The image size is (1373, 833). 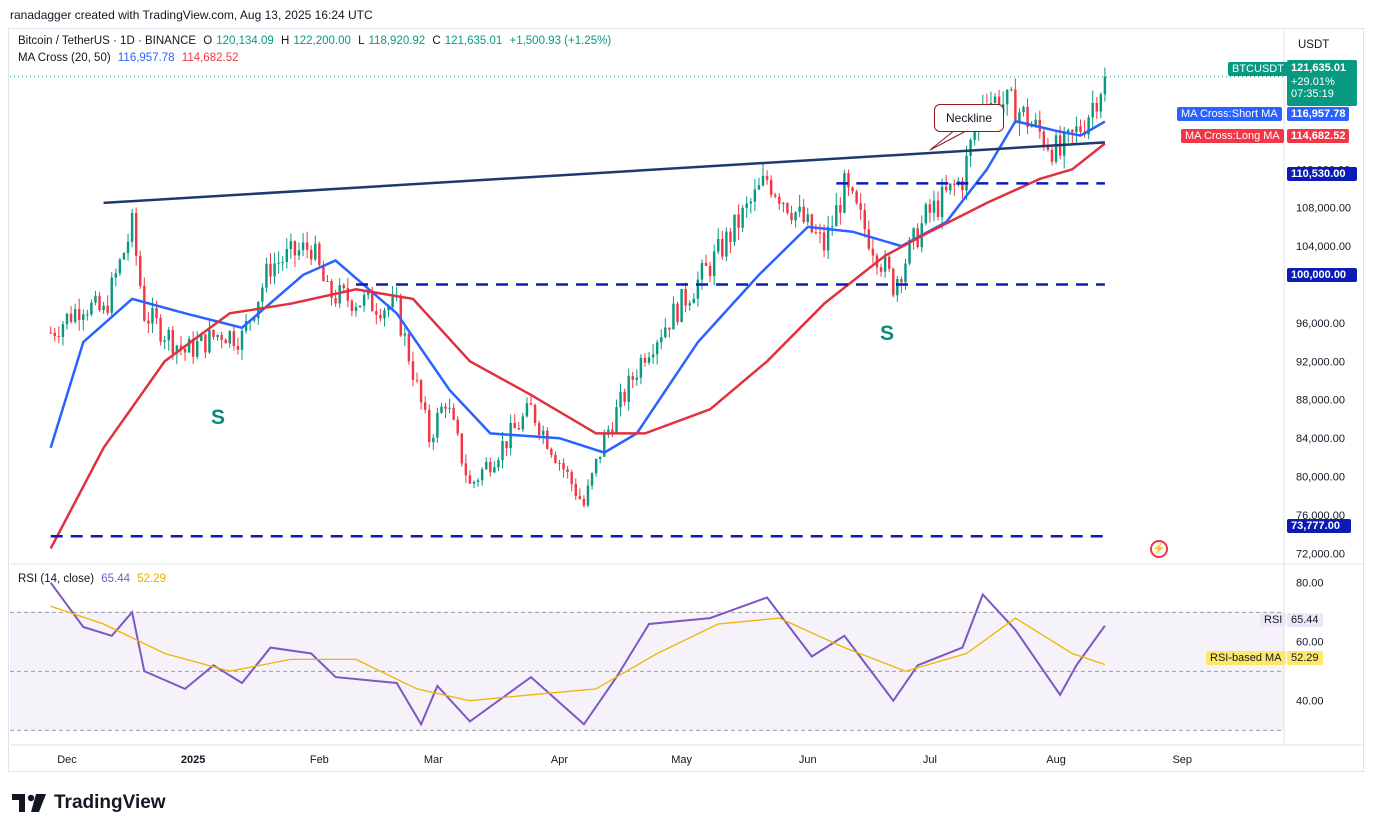 What do you see at coordinates (1182, 760) in the screenshot?
I see `time-tick-label: Sep` at bounding box center [1182, 760].